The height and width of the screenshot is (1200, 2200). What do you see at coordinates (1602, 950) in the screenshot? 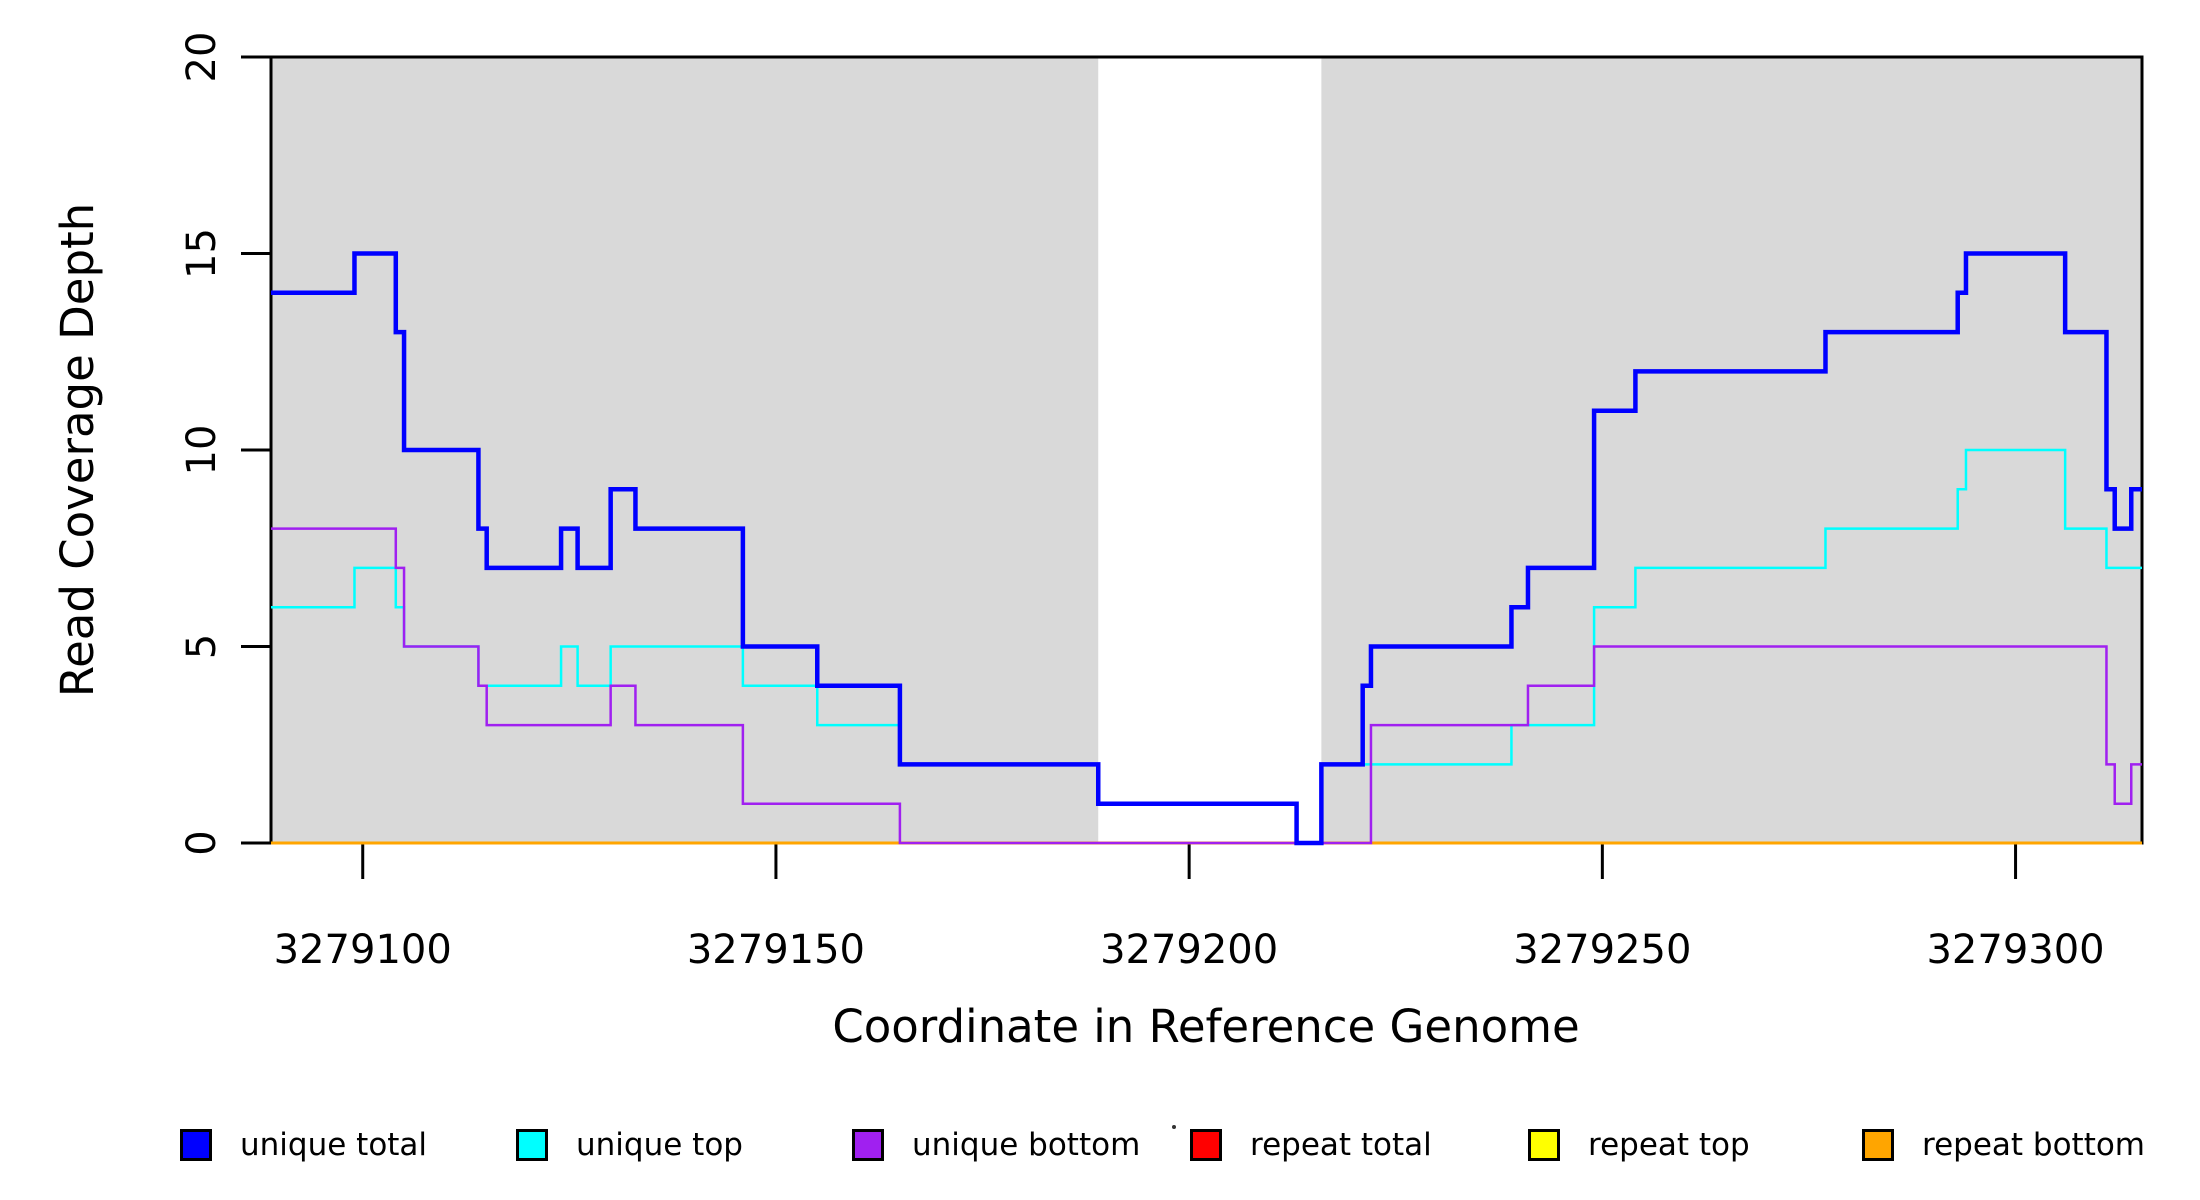
I see `x-tick-label: 3279250` at bounding box center [1602, 950].